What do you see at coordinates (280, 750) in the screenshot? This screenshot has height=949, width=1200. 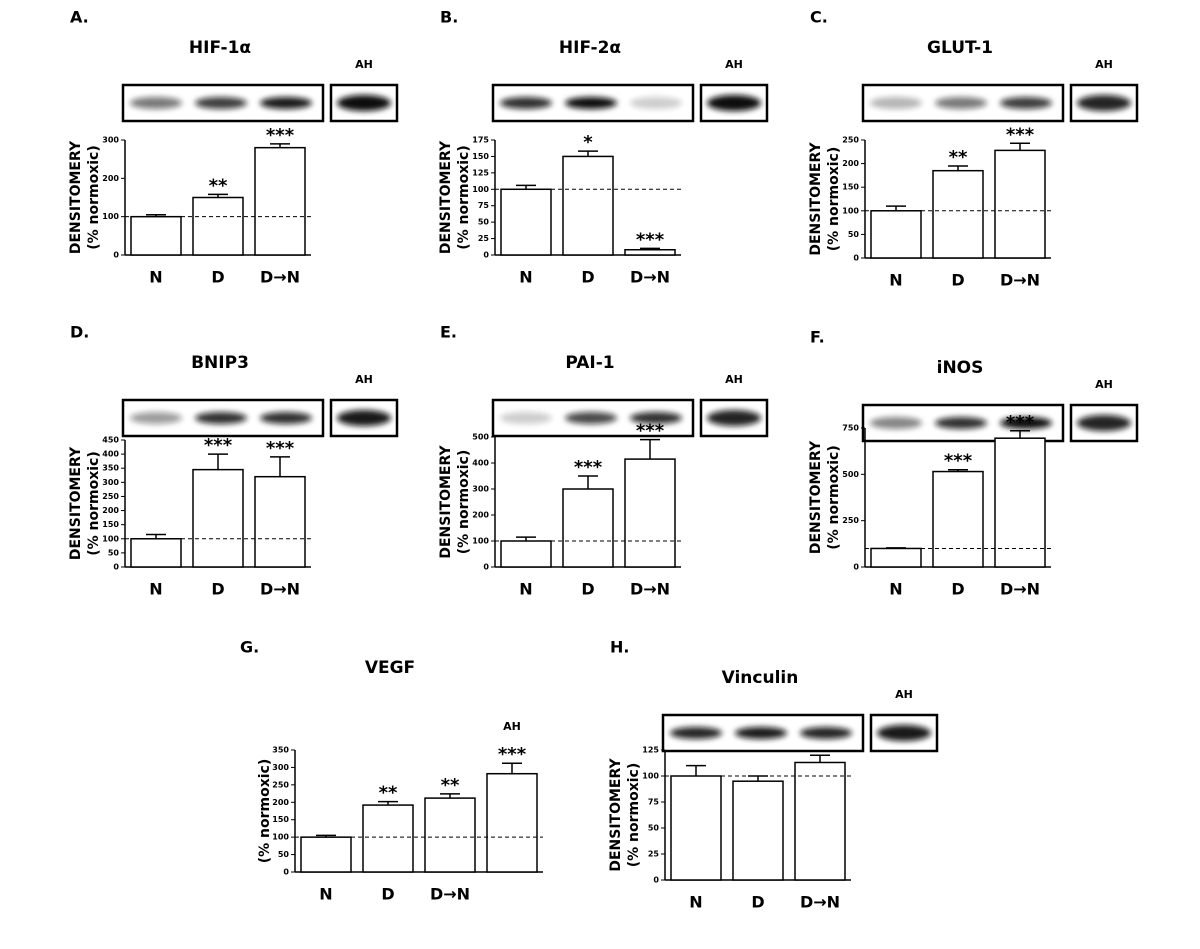 I see `y-tick-label: 350` at bounding box center [280, 750].